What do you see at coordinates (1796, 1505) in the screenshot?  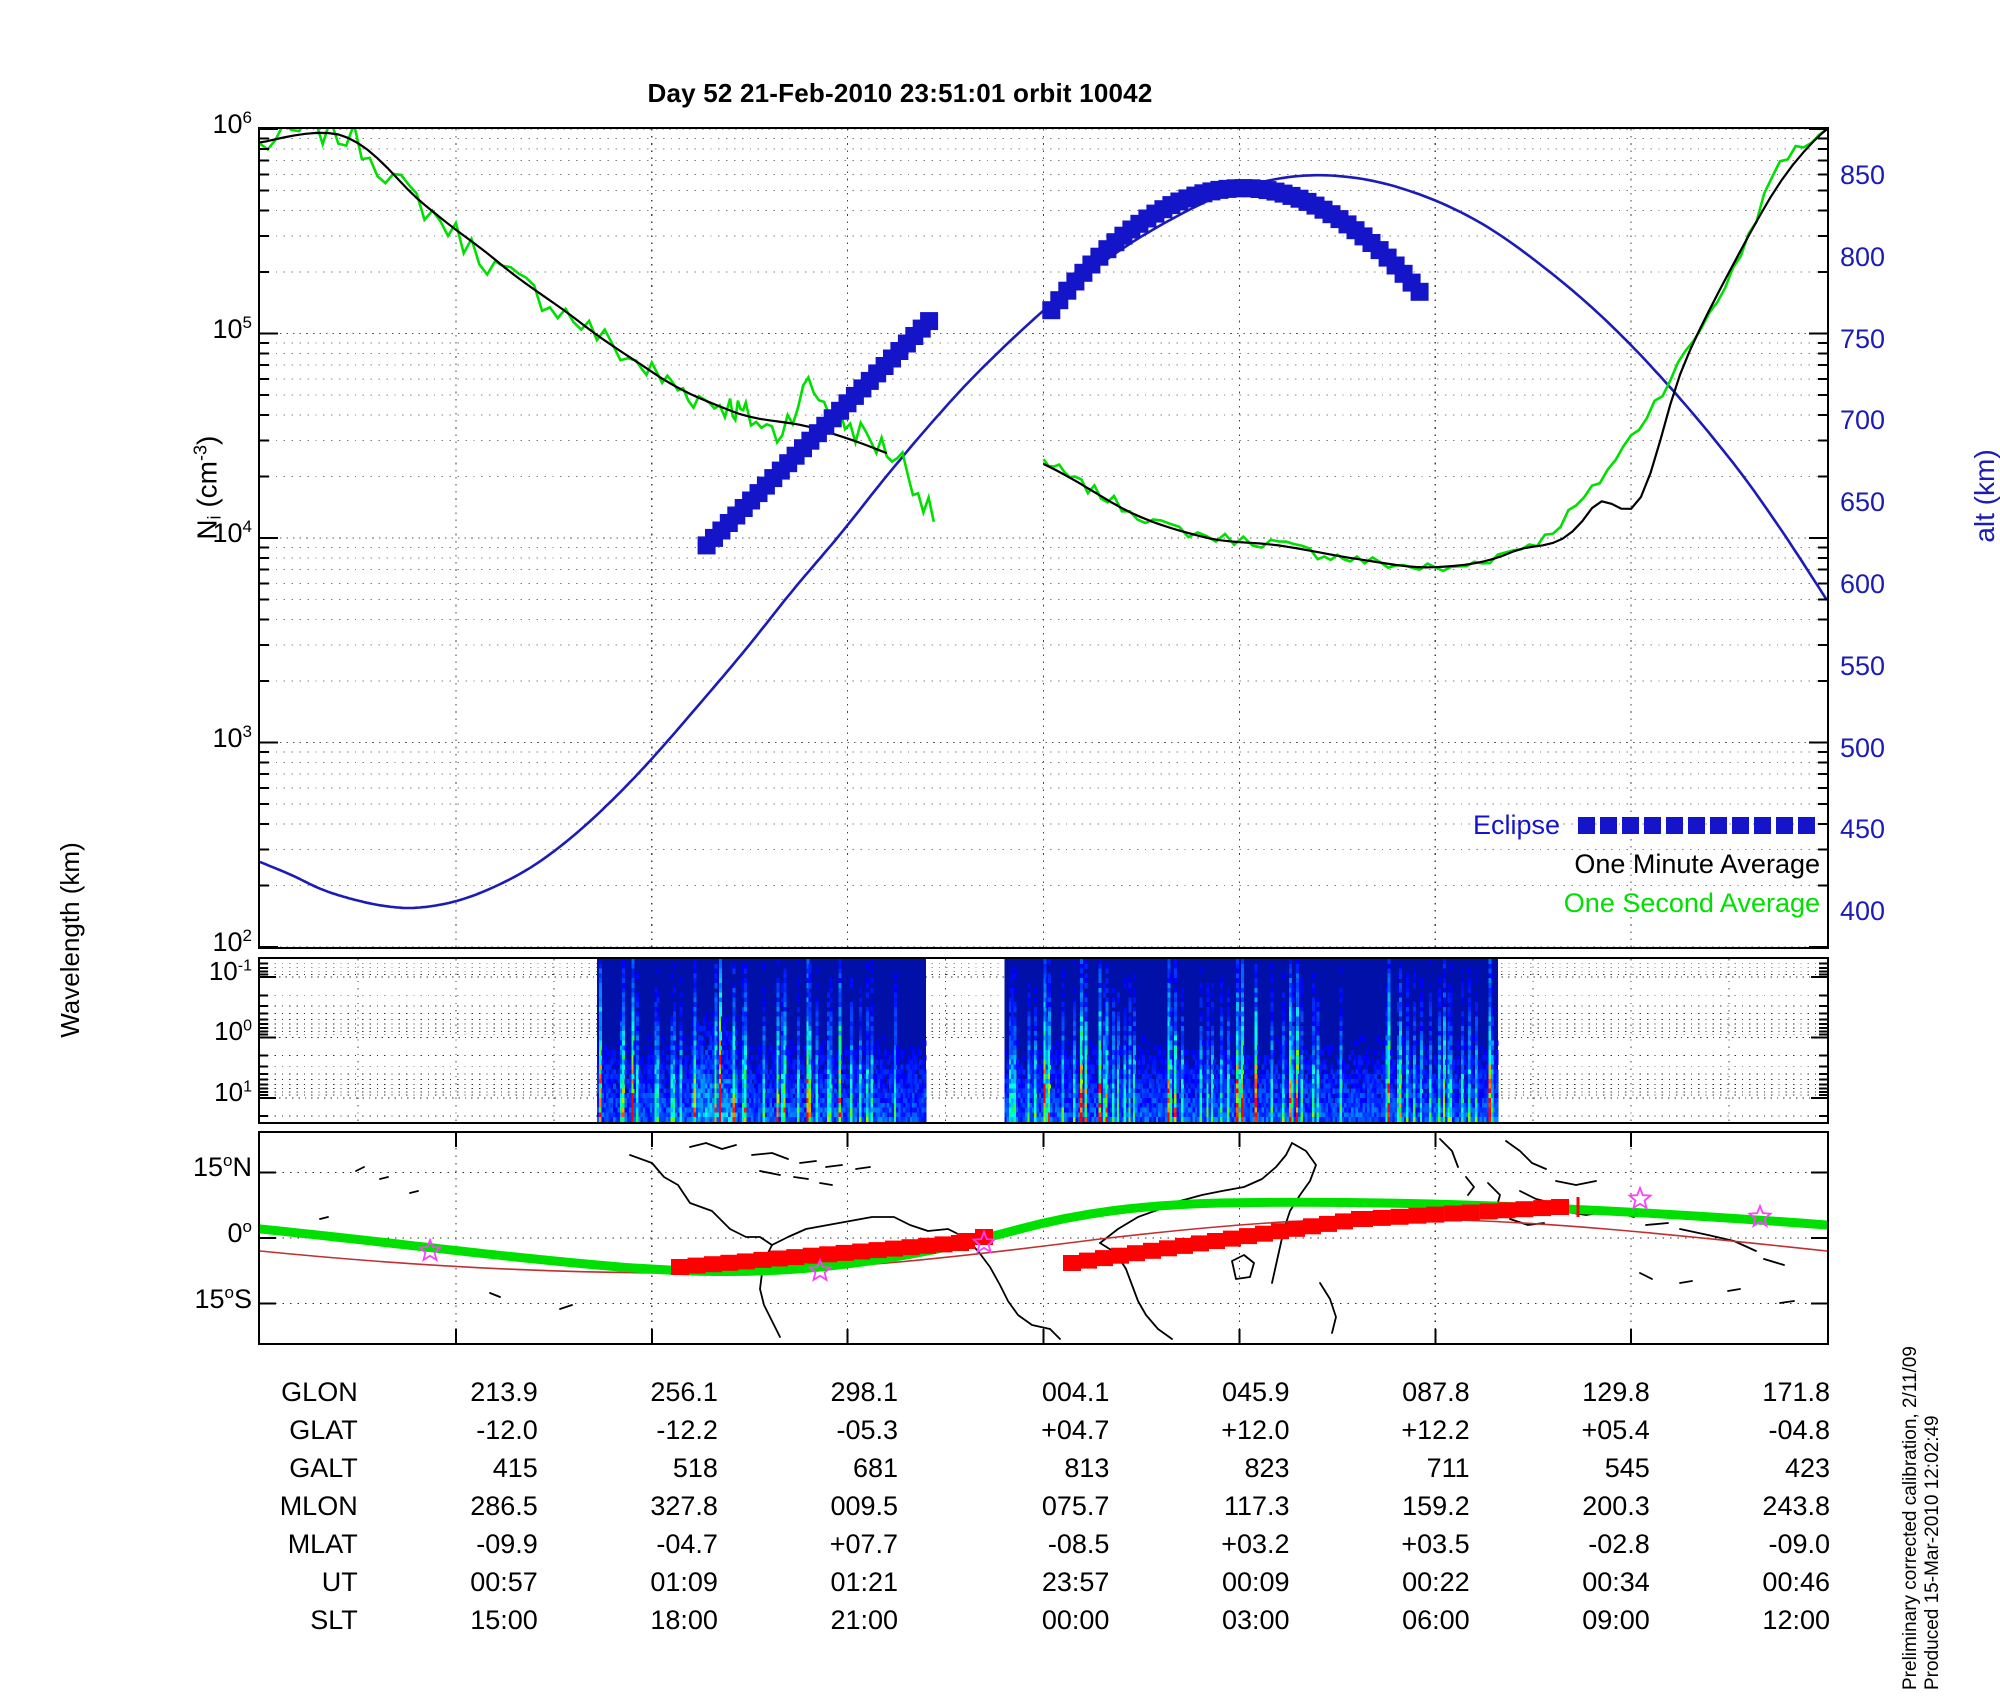 I see `table-cell: 243.8` at bounding box center [1796, 1505].